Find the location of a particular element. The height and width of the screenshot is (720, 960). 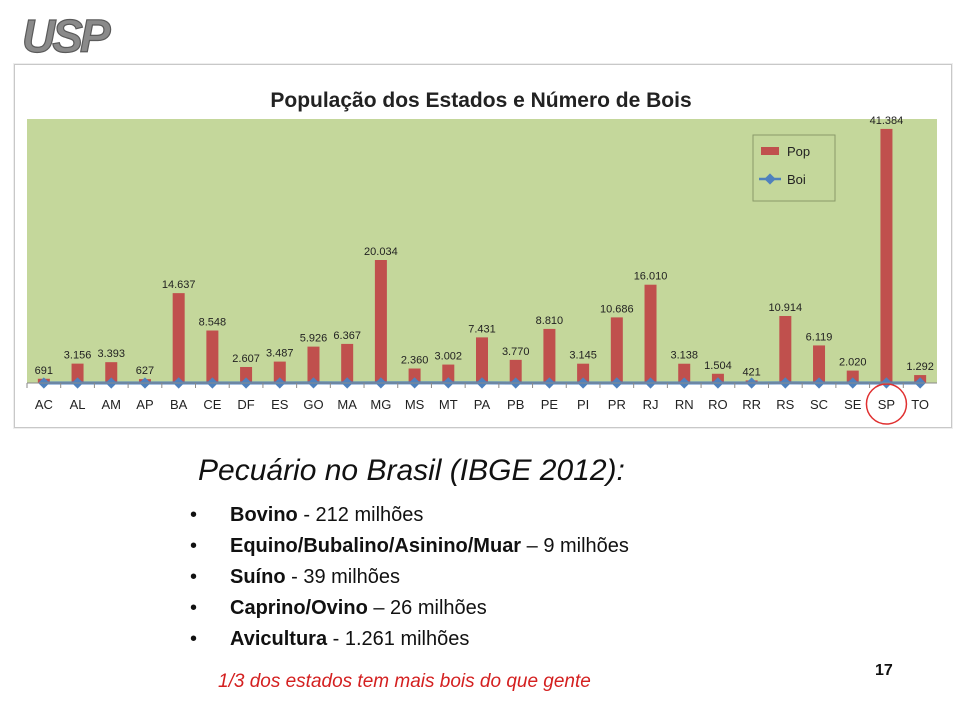

bar-pa is located at coordinates (482, 360).